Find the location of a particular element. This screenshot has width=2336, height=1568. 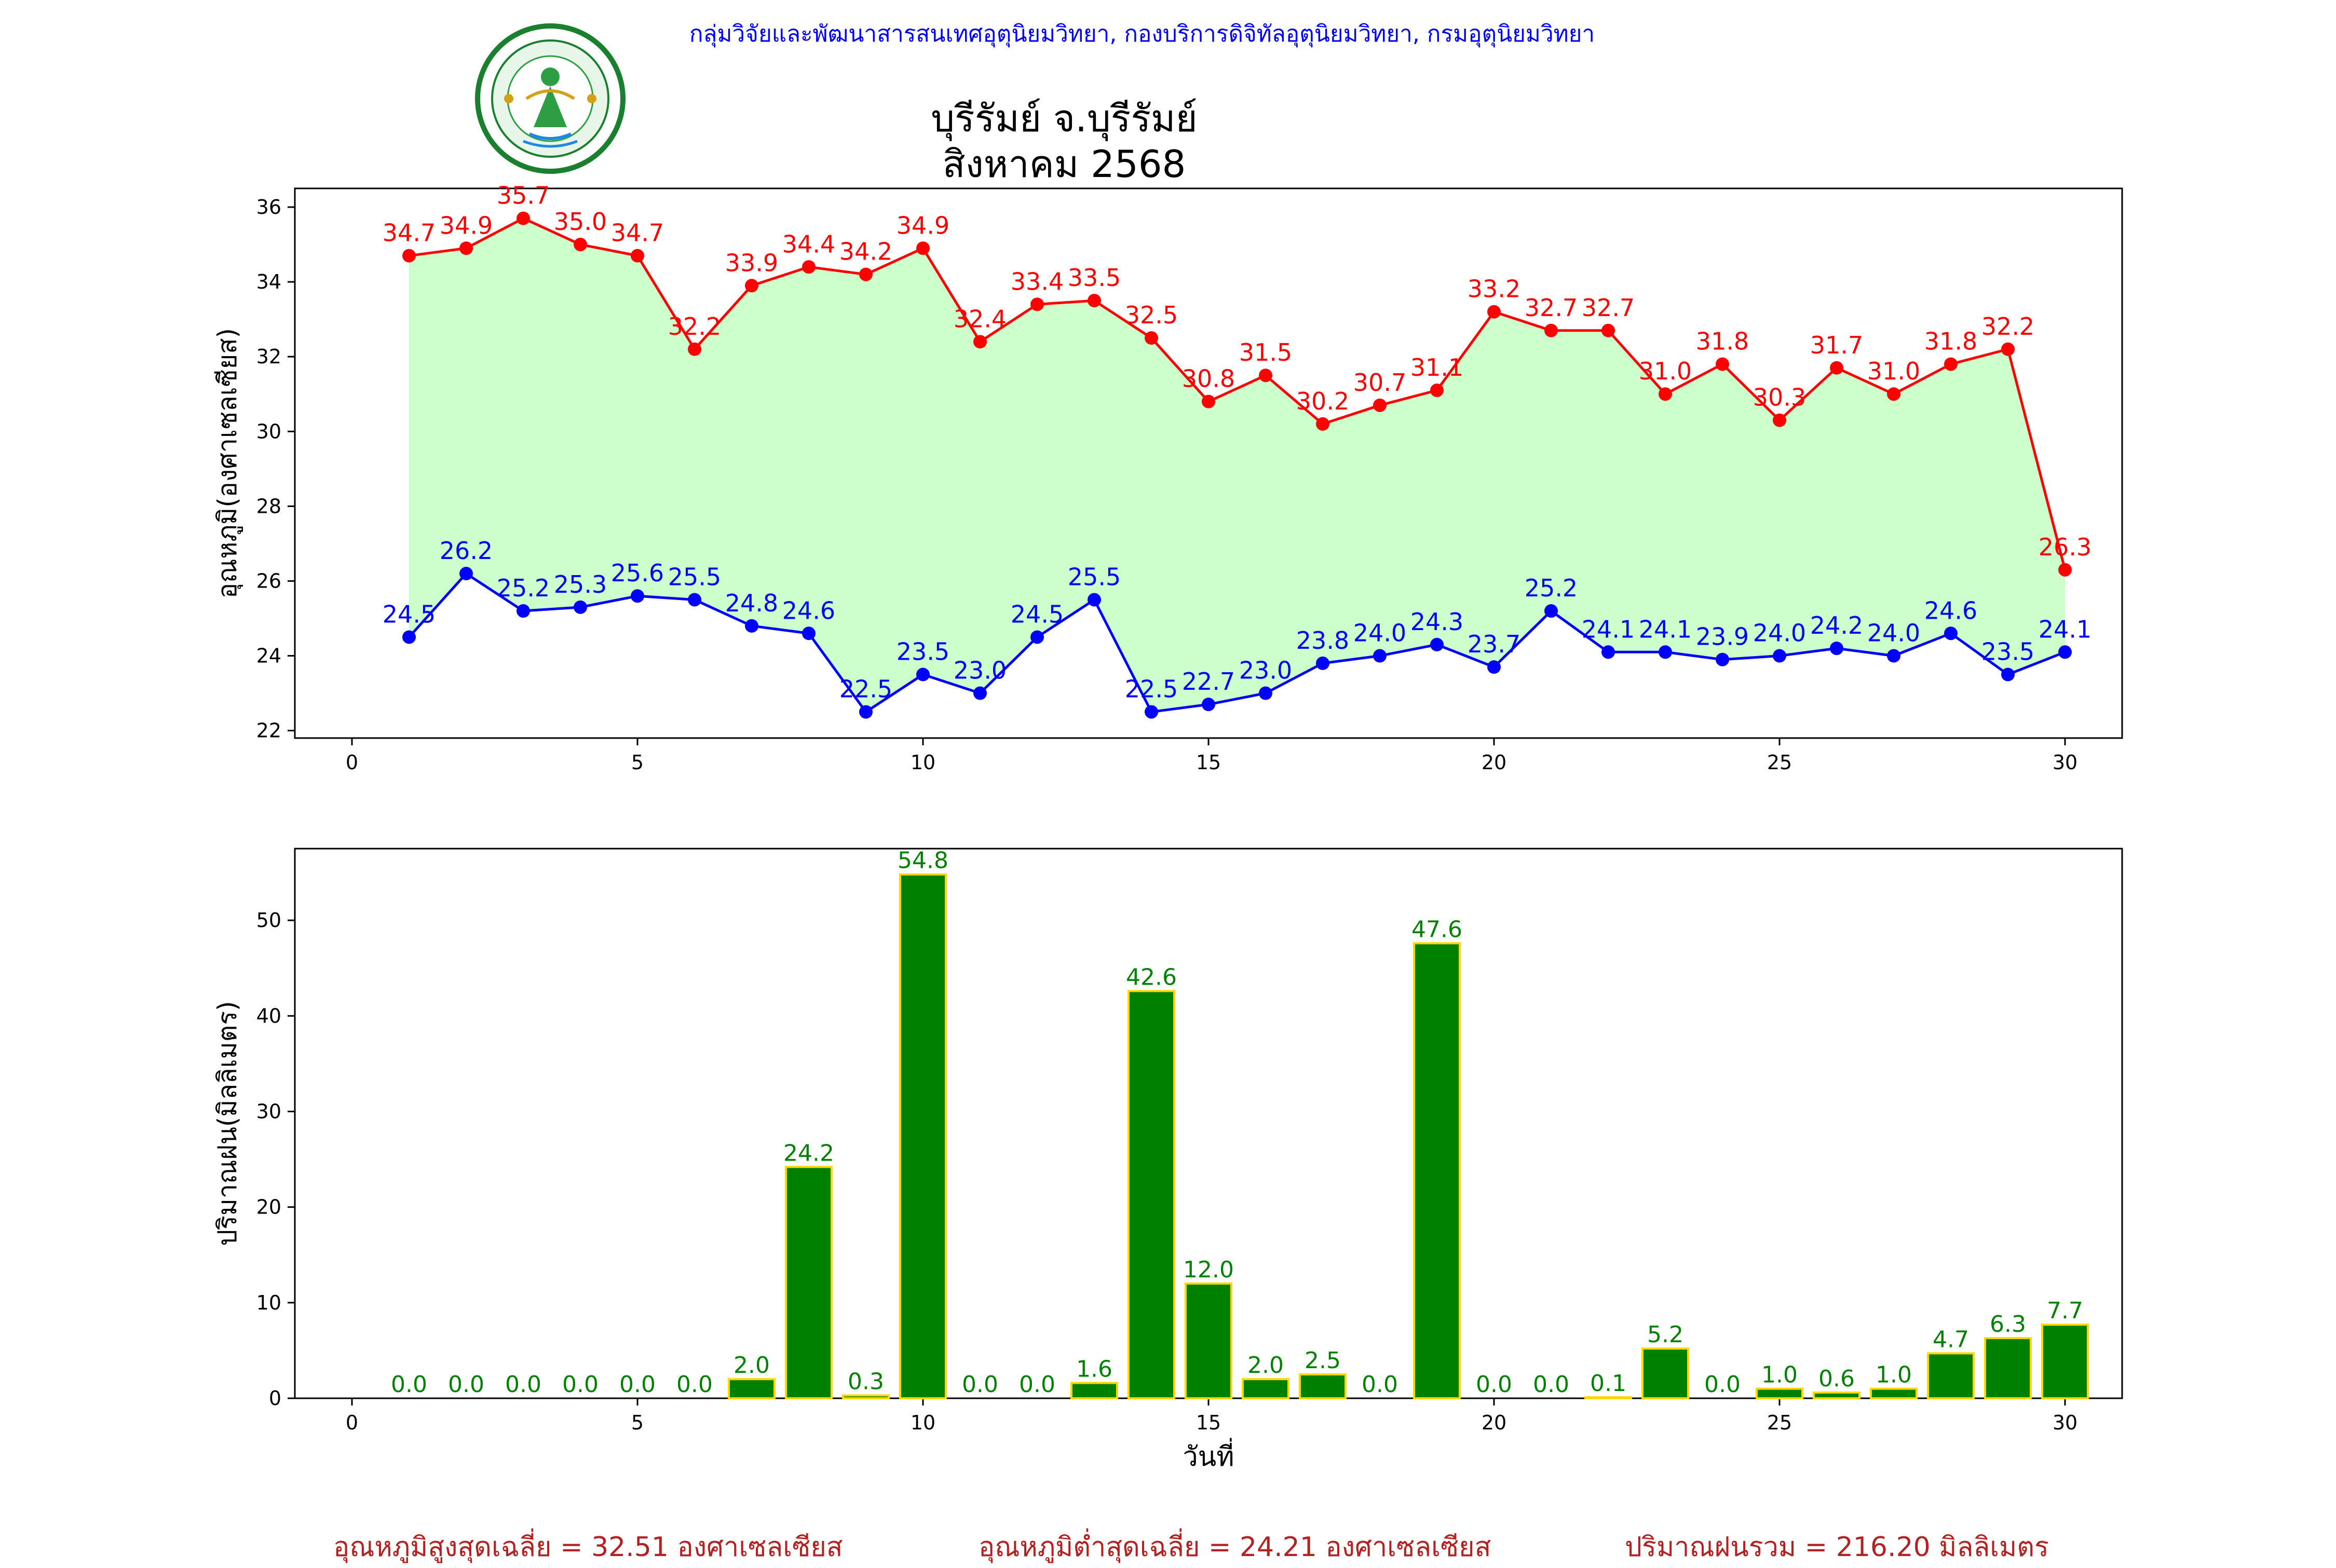

rain-data-label: 54.8 is located at coordinates (923, 861).